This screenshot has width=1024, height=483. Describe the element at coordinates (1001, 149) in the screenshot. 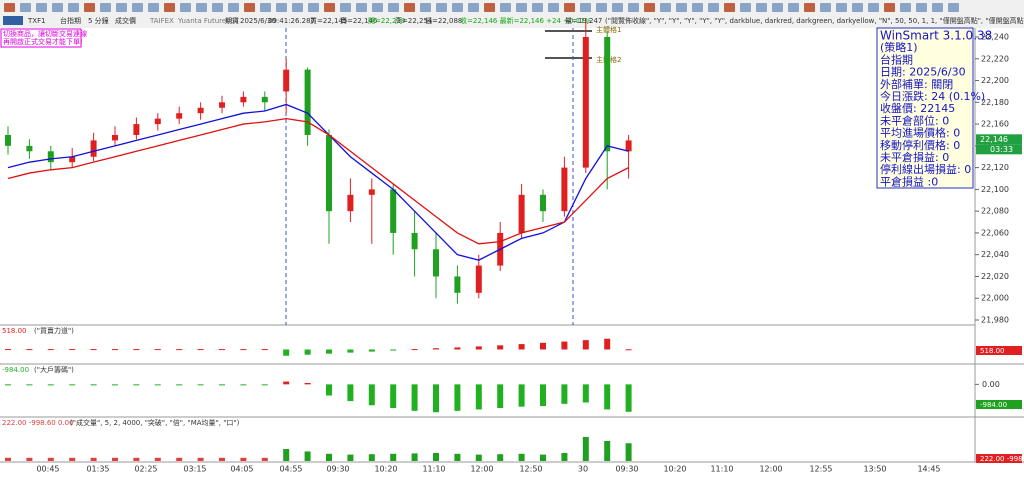

I see `countdown: 03:33` at that location.